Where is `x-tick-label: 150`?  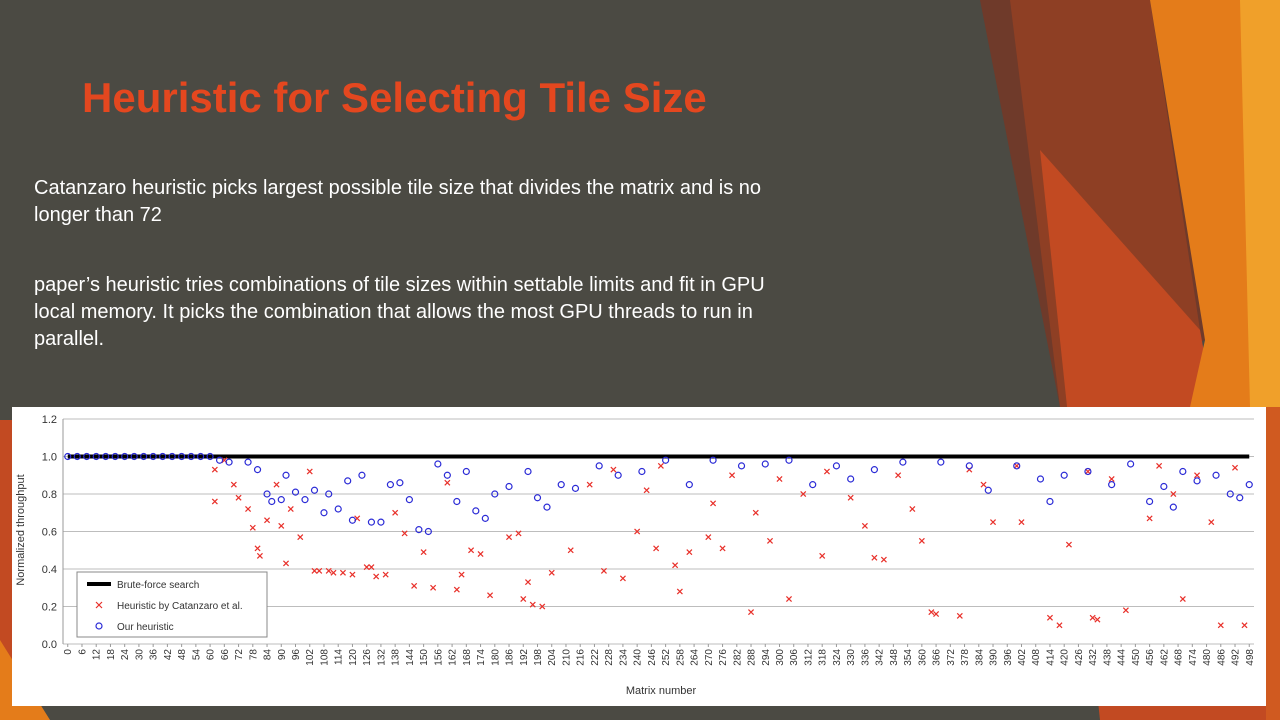
x-tick-label: 150 is located at coordinates (424, 657).